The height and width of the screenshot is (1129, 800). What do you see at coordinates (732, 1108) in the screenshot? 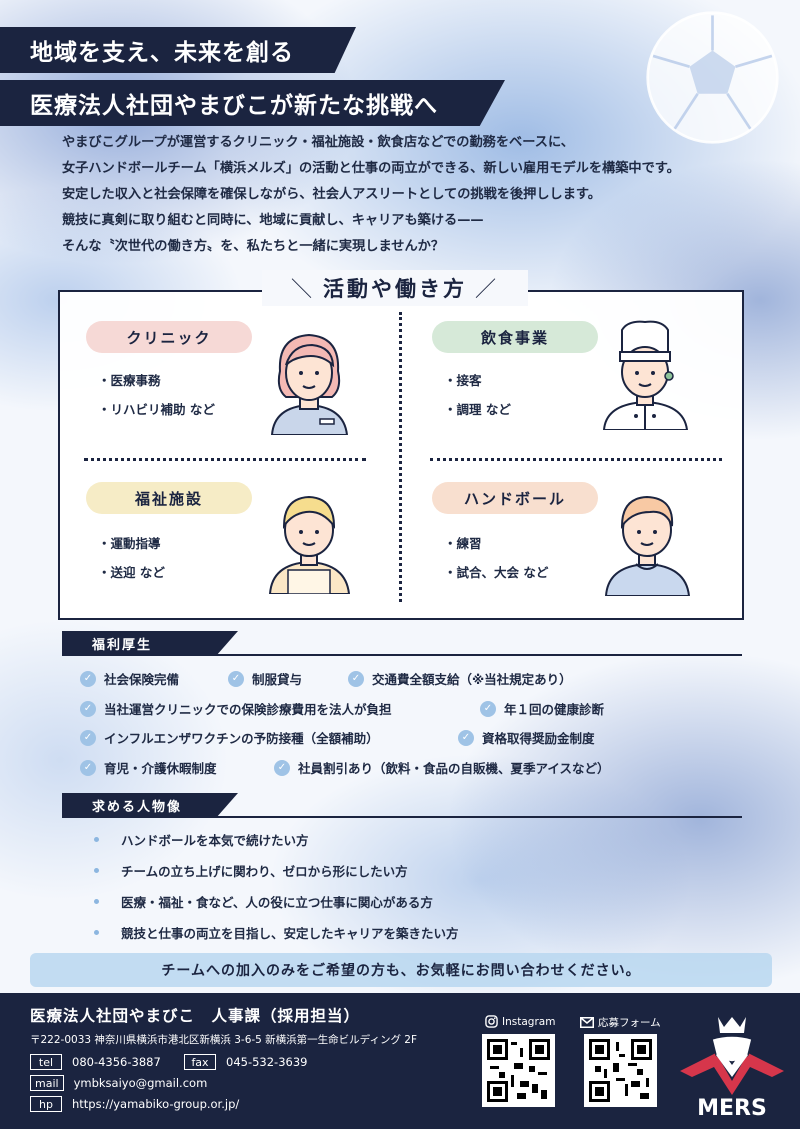
I see `logo-text: MERS` at bounding box center [732, 1108].